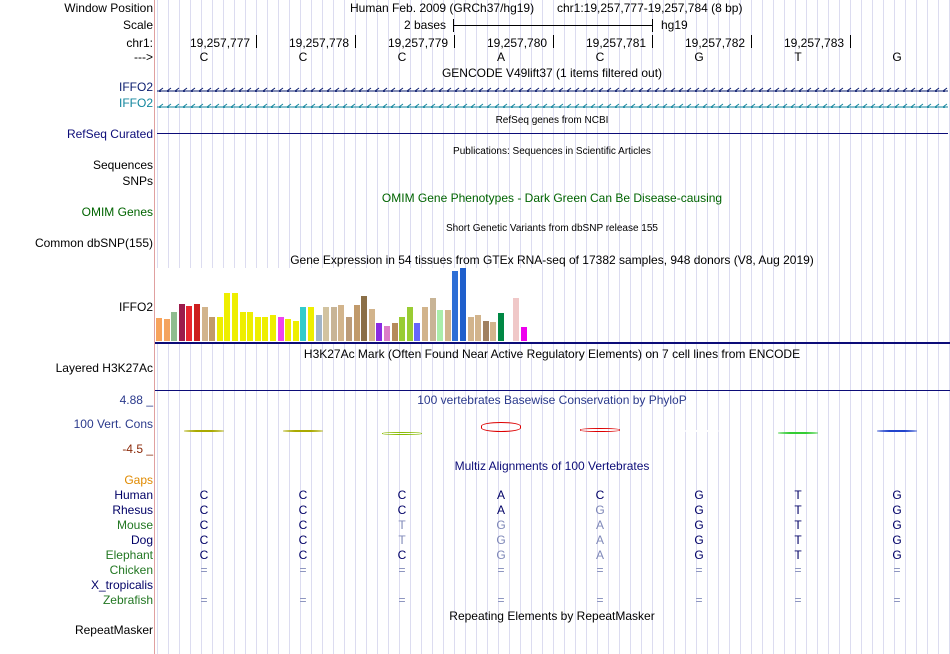 The width and height of the screenshot is (950, 654). What do you see at coordinates (93, 243) in the screenshot?
I see `dbsnp-label: Common dbSNP(155)` at bounding box center [93, 243].